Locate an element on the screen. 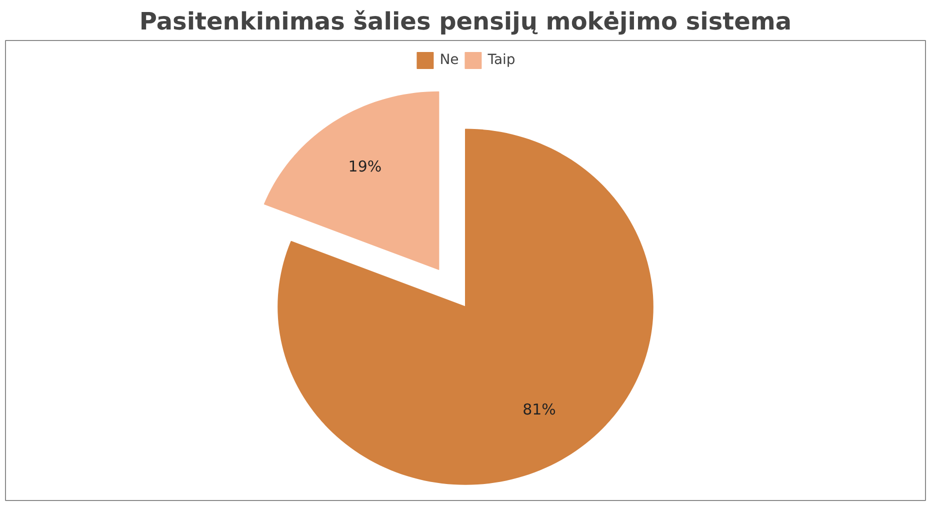 The width and height of the screenshot is (952, 525). chart-title: Pasitenkinimas šalies pensijų mokėjimo sistema is located at coordinates (465, 22).